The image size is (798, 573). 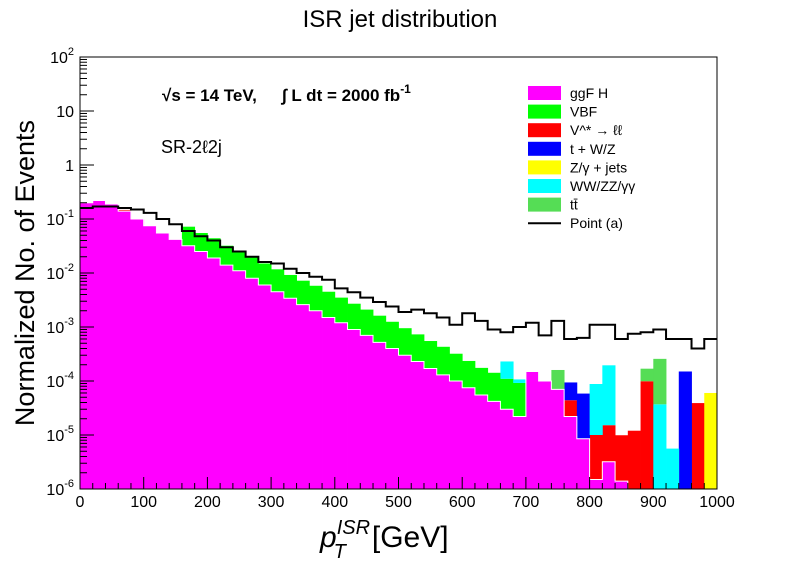 What do you see at coordinates (60, 272) in the screenshot?
I see `y-tick-label: 10⁻²` at bounding box center [60, 272].